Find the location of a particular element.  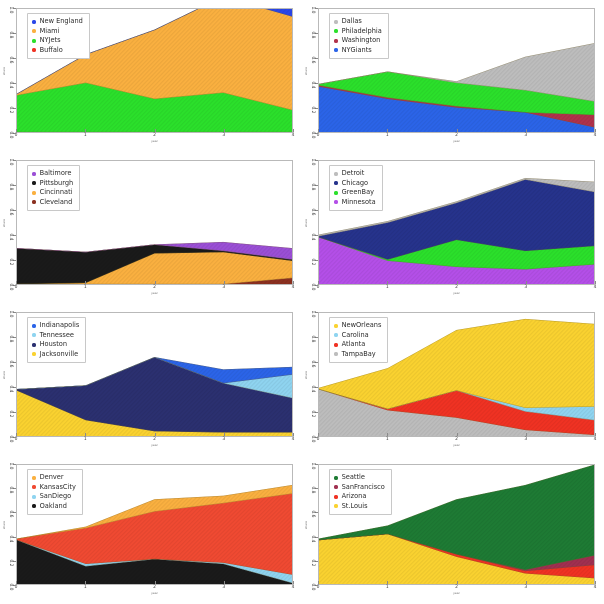

legend-label: SanFrancisco is located at coordinates (363, 486).